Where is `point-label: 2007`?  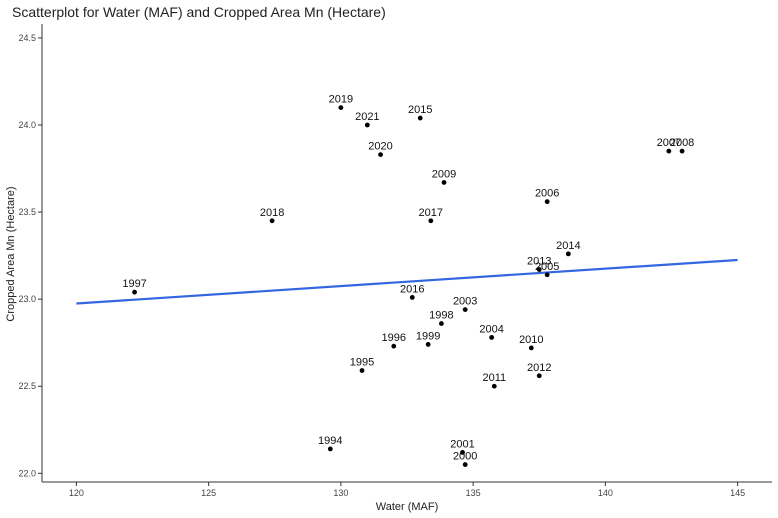
point-label: 2007 is located at coordinates (669, 143).